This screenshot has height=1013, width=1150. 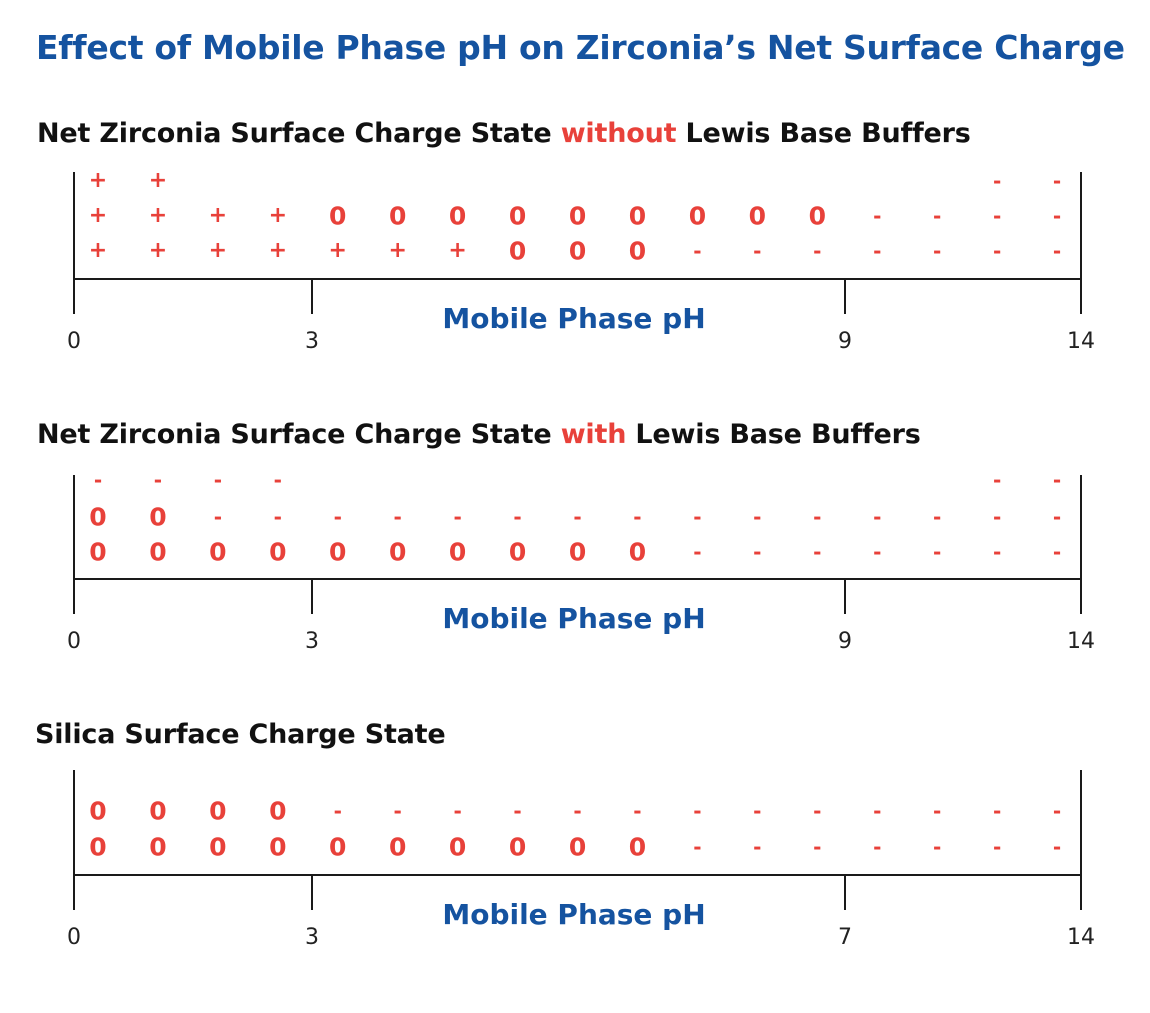 What do you see at coordinates (845, 641) in the screenshot?
I see `tick-label-9: 9` at bounding box center [845, 641].